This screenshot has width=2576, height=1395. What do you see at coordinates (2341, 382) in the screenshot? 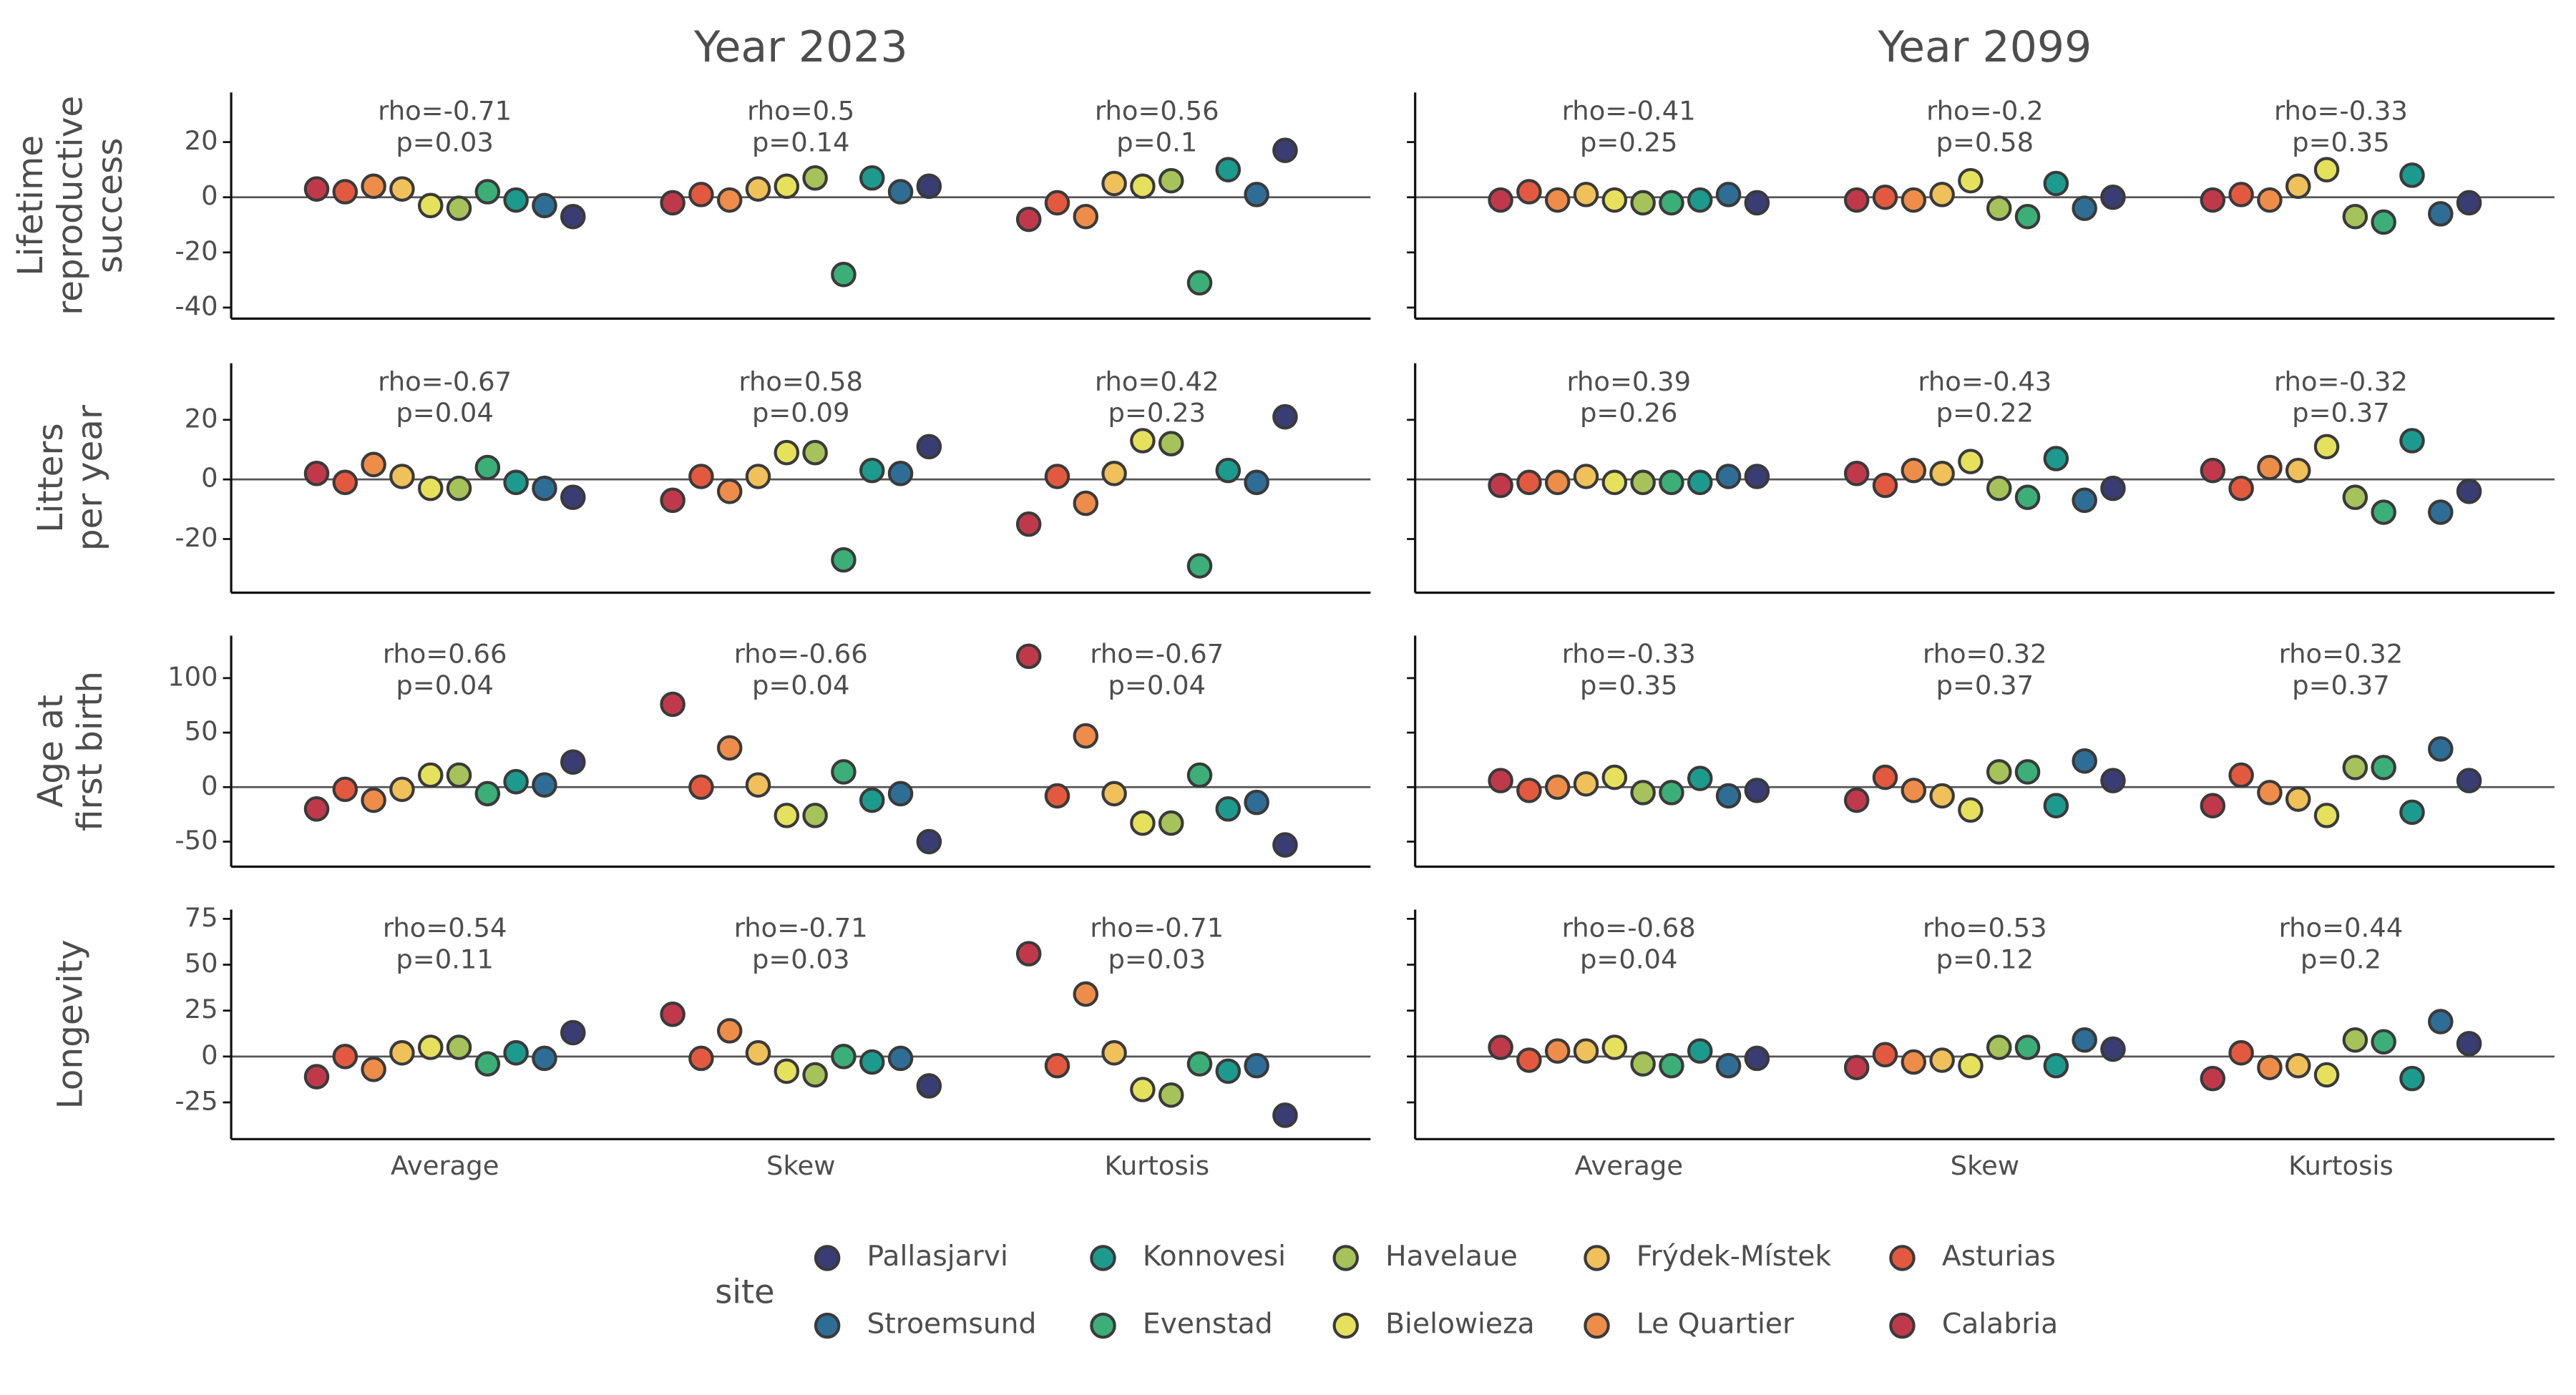
I see `rho-label: rho=-0.32` at bounding box center [2341, 382].